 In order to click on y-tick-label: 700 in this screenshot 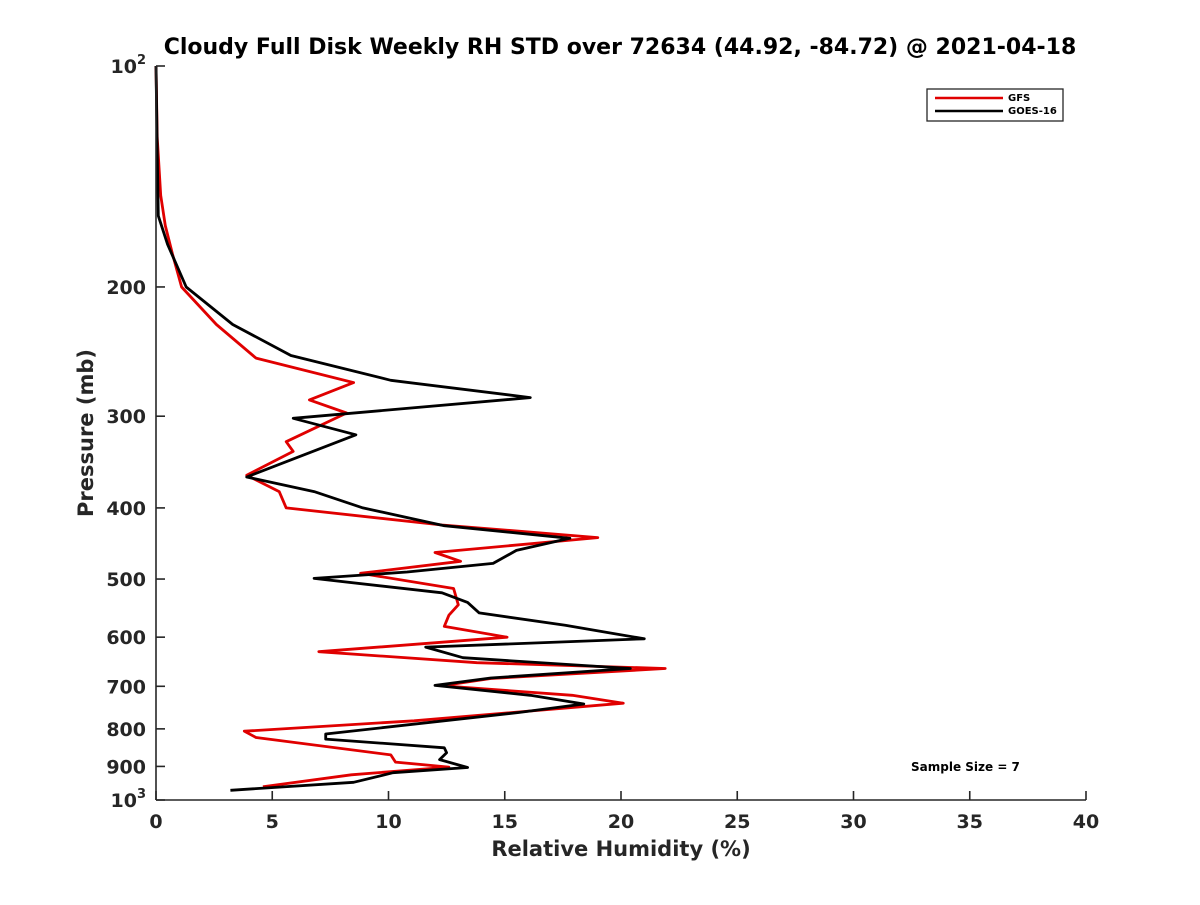, I will do `click(126, 687)`.